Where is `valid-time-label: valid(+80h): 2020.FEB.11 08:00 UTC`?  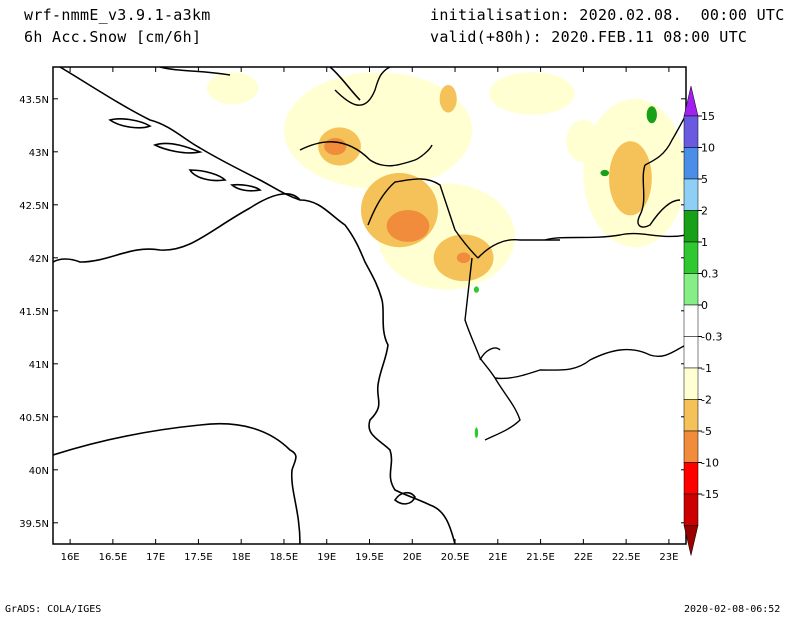 valid-time-label: valid(+80h): 2020.FEB.11 08:00 UTC is located at coordinates (589, 37).